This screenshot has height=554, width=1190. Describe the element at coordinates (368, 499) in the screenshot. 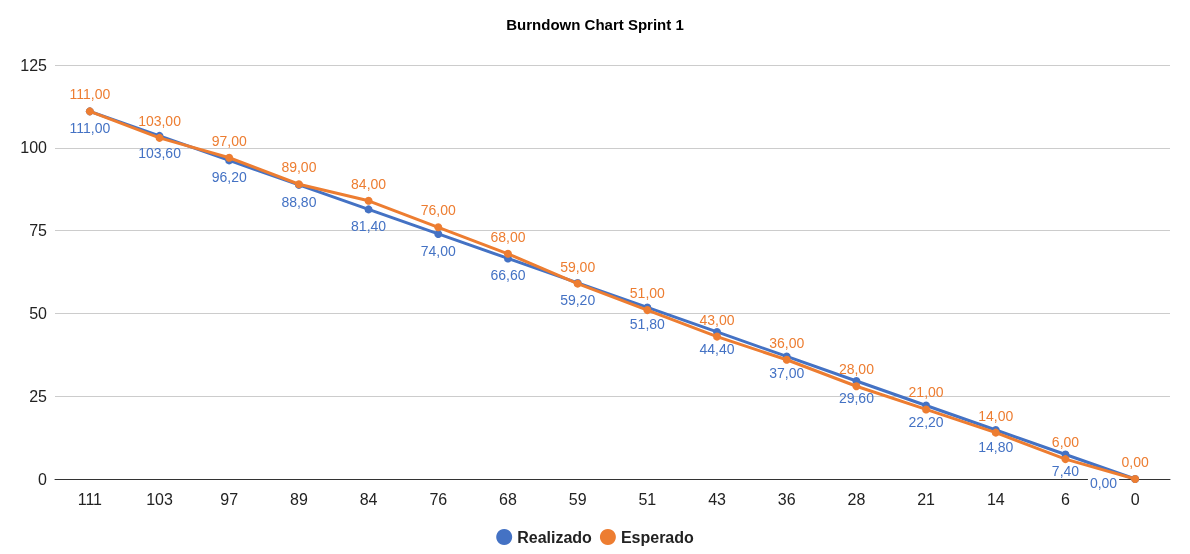

I see `x-tick-label: 84` at that location.